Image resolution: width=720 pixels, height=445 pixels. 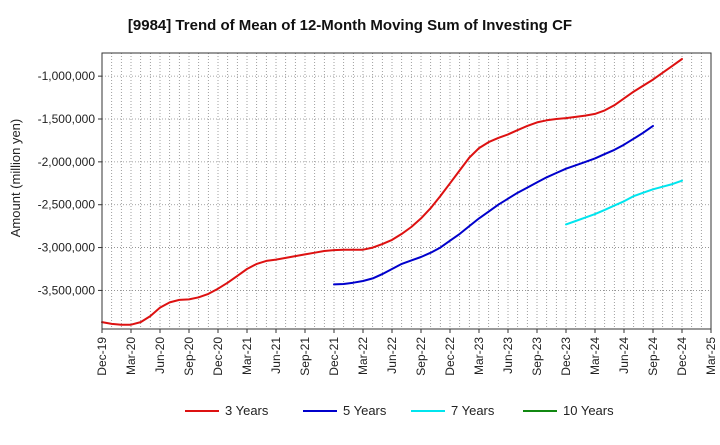 What do you see at coordinates (276, 355) in the screenshot?
I see `x-tick-label: Jun-21` at bounding box center [276, 355].